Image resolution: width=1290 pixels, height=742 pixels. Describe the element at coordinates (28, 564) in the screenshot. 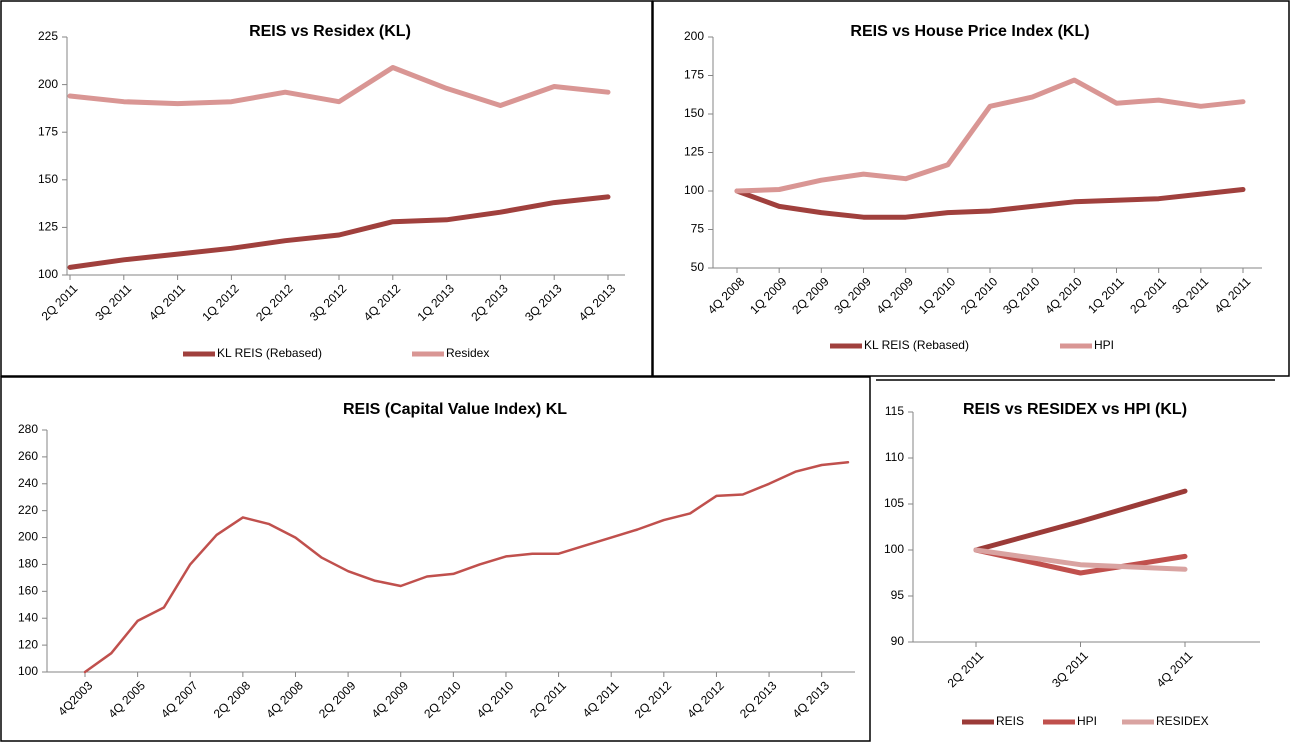

I see `y-tick-label: 180` at that location.